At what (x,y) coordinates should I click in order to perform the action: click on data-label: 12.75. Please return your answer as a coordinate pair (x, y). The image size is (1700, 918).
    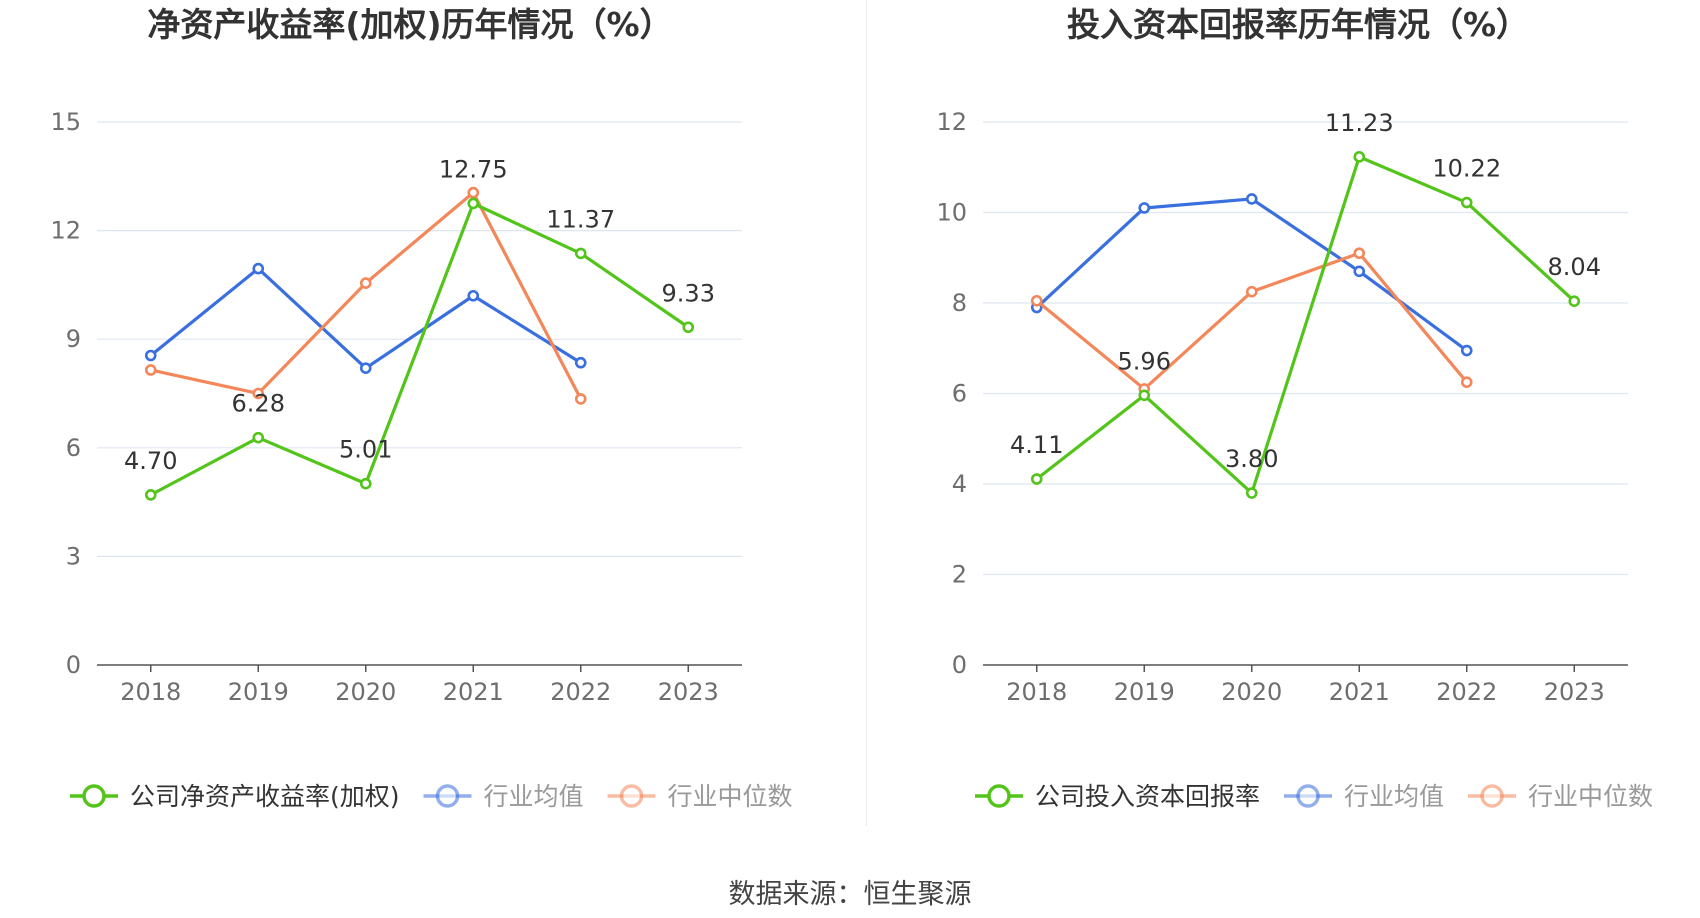
    Looking at the image, I should click on (473, 169).